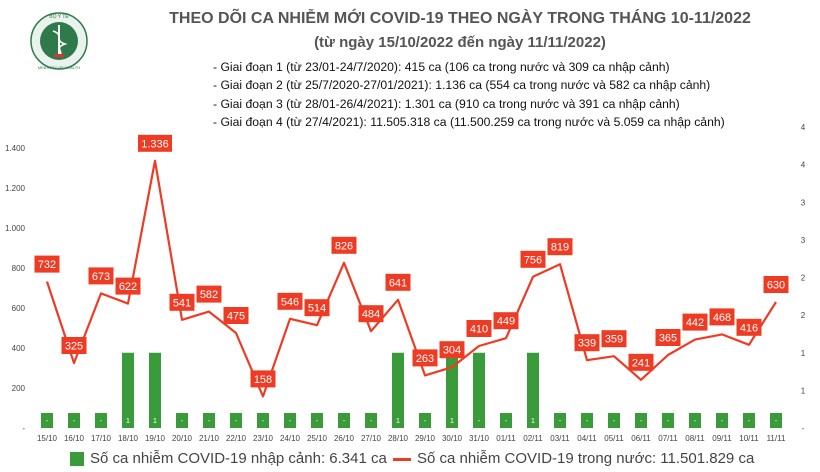 This screenshot has height=472, width=820. I want to click on data-label: 673, so click(101, 277).